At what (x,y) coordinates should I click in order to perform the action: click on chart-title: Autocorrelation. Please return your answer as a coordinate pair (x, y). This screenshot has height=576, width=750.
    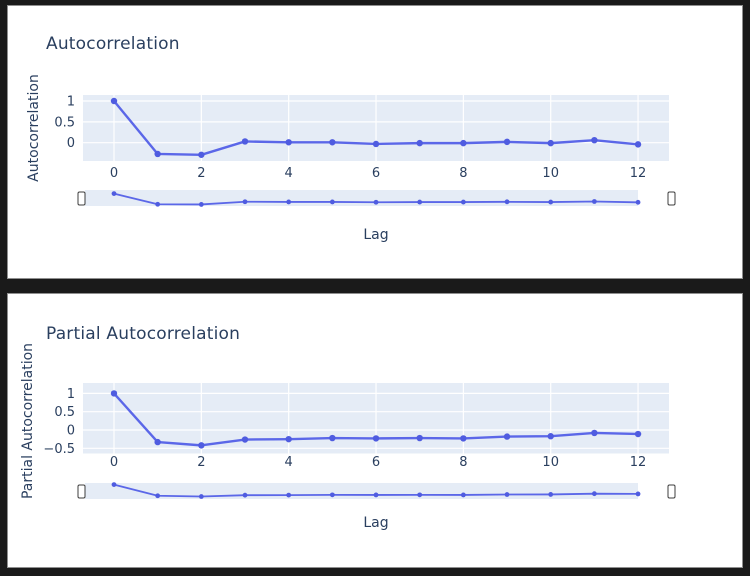
    Looking at the image, I should click on (113, 44).